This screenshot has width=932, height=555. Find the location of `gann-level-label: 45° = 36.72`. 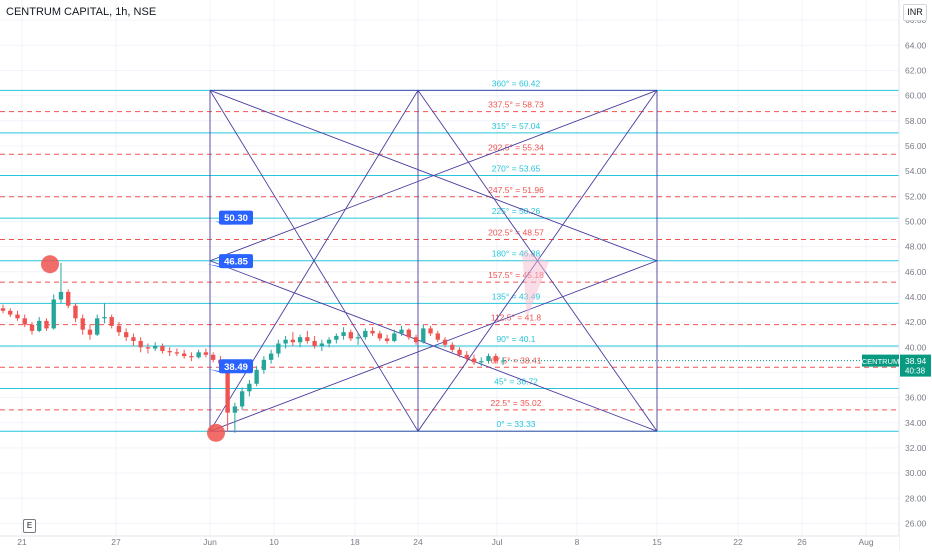

gann-level-label: 45° = 36.72 is located at coordinates (516, 382).